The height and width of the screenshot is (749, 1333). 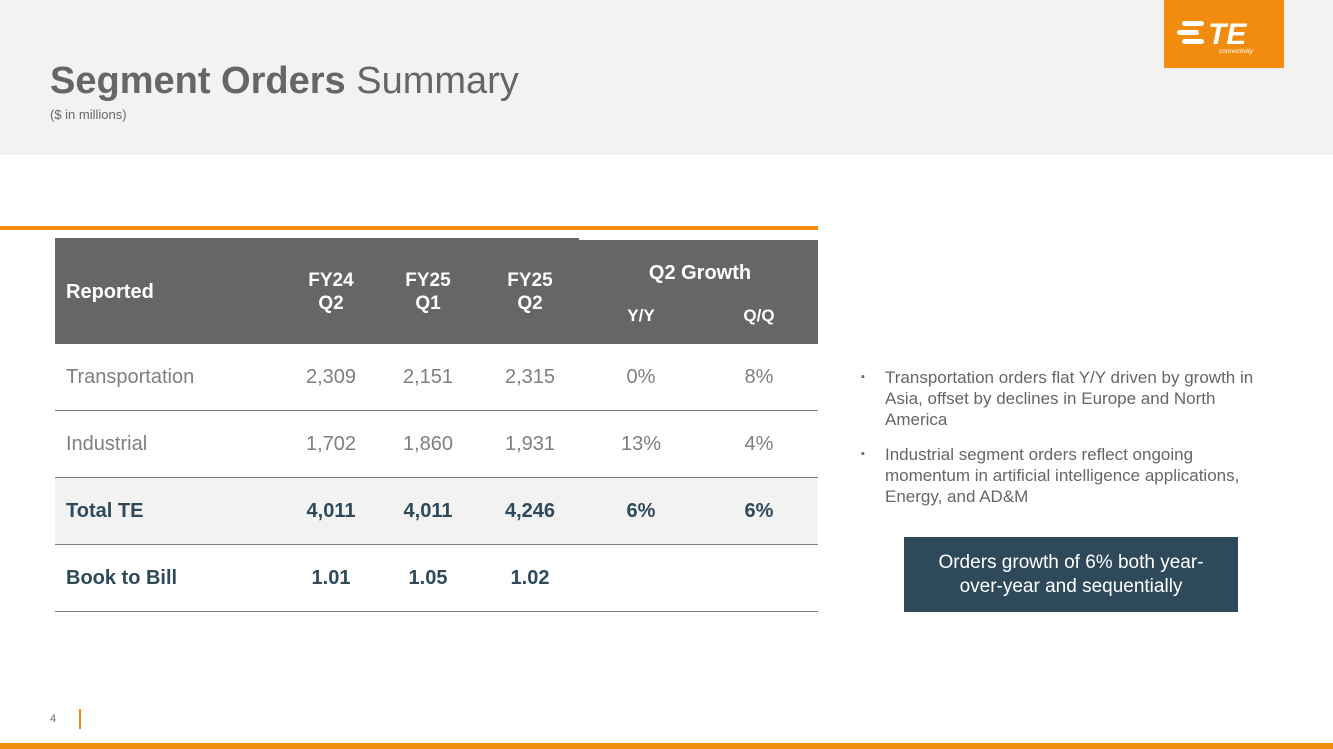 I want to click on column-header-reported: Reported, so click(x=169, y=292).